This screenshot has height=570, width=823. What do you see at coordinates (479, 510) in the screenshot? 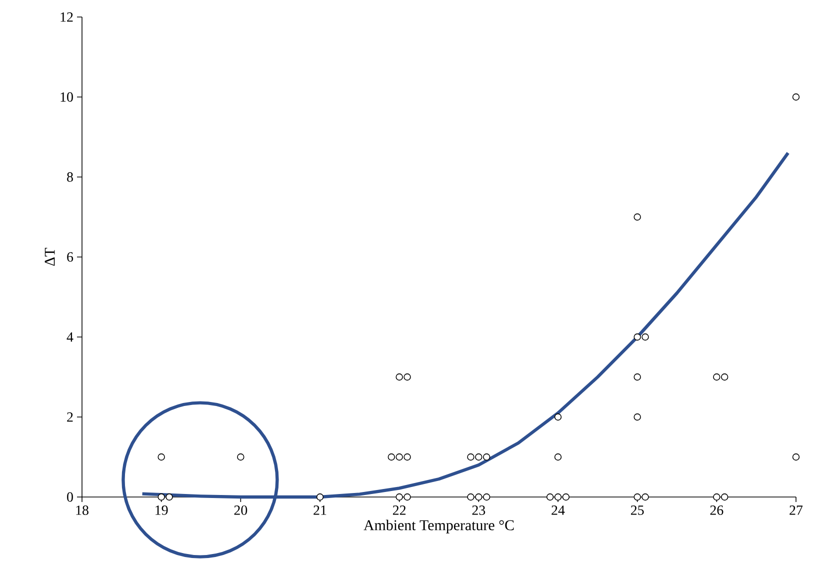
I see `x-tick-label: 23` at bounding box center [479, 510].